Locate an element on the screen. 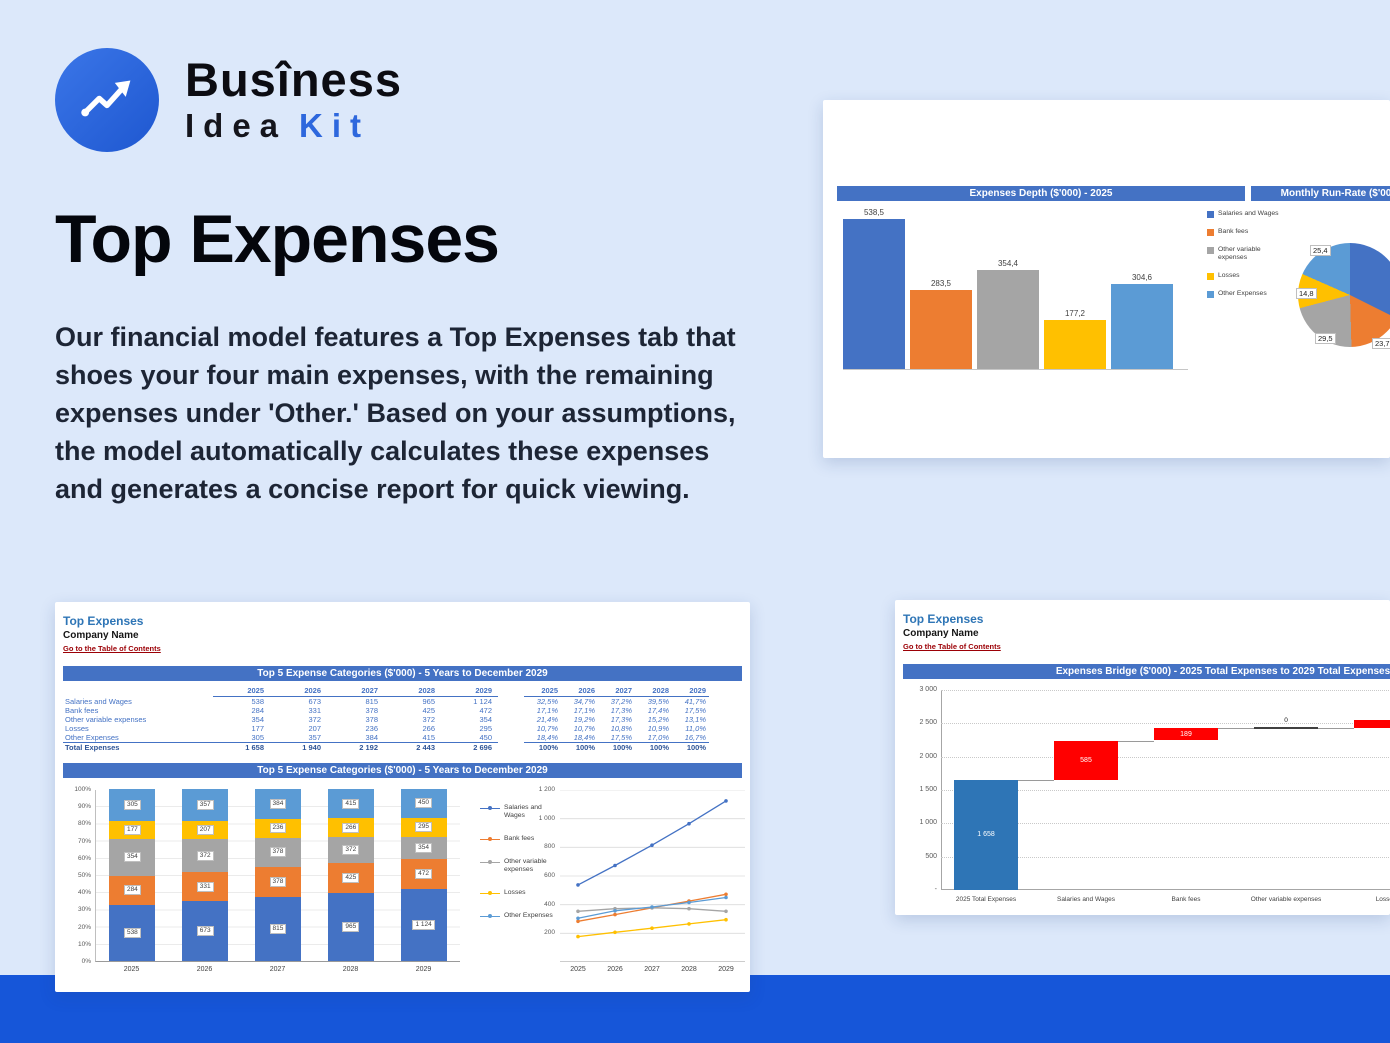  segment-value-label: 425 is located at coordinates (351, 878).